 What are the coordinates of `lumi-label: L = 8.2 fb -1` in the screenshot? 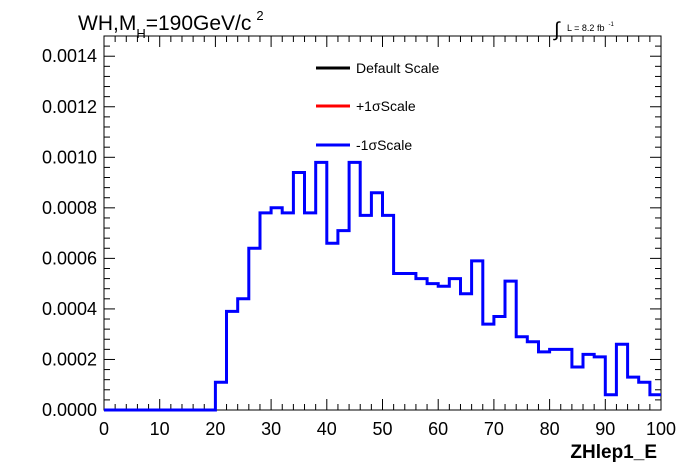 It's located at (590, 27).